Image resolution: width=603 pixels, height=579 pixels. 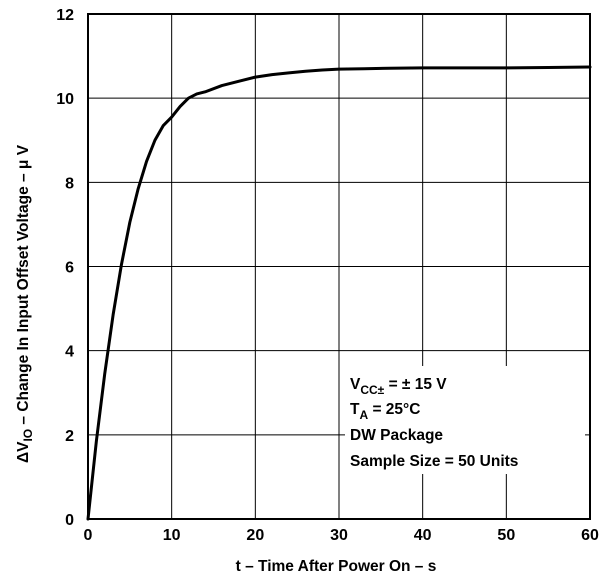 What do you see at coordinates (23, 286) in the screenshot?
I see `y-axis-label-rest: – Change In Input Offset Voltage – μ V` at bounding box center [23, 286].